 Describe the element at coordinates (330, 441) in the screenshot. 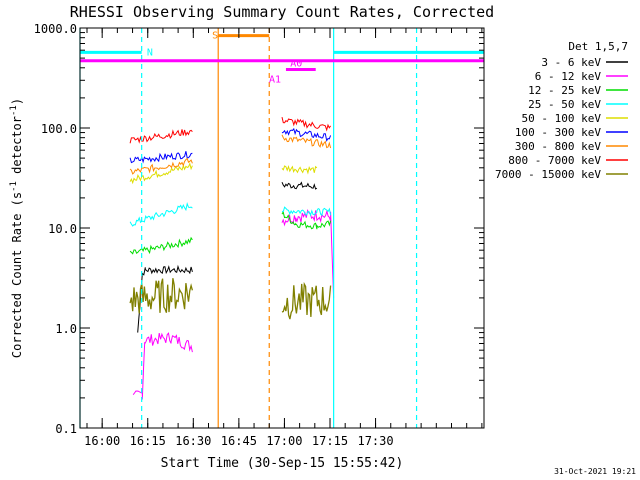

I see `x-tick-label: 17:15` at that location.